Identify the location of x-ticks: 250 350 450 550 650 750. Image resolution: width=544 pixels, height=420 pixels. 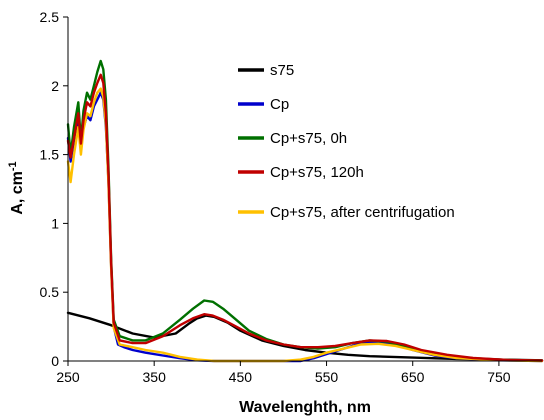
(283, 373).